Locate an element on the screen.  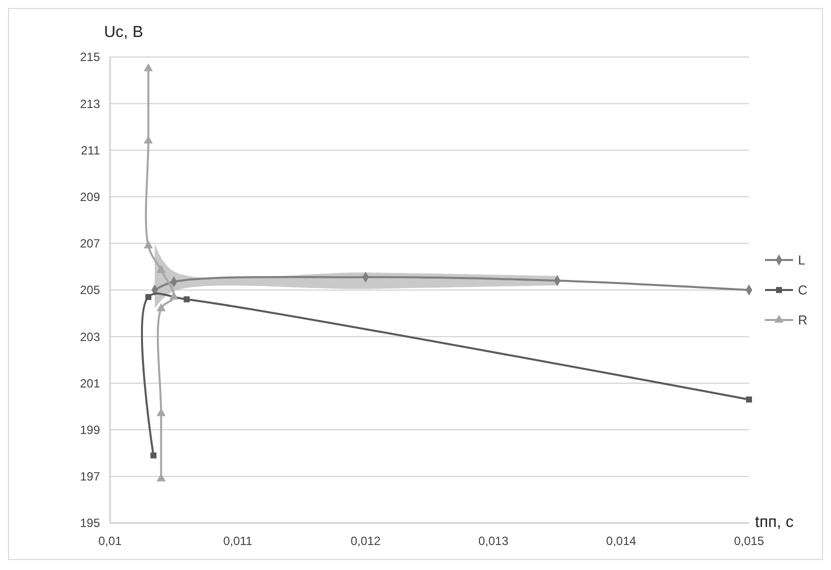
x-tick-label: 0,015 is located at coordinates (749, 541).